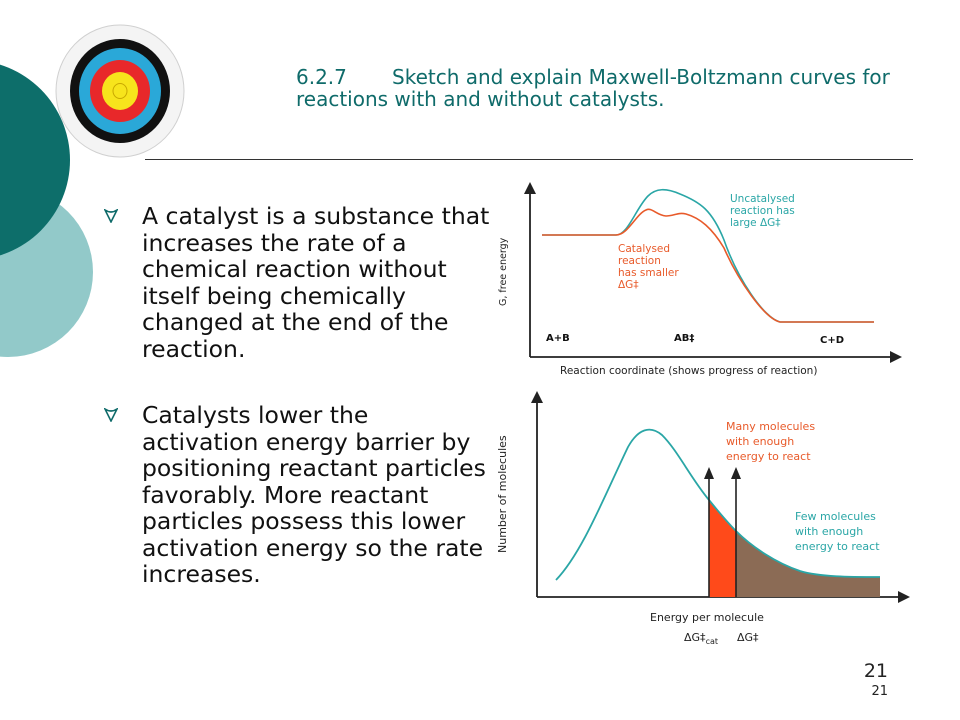 The width and height of the screenshot is (960, 720). Describe the element at coordinates (832, 340) in the screenshot. I see `label-products: C+D` at that location.